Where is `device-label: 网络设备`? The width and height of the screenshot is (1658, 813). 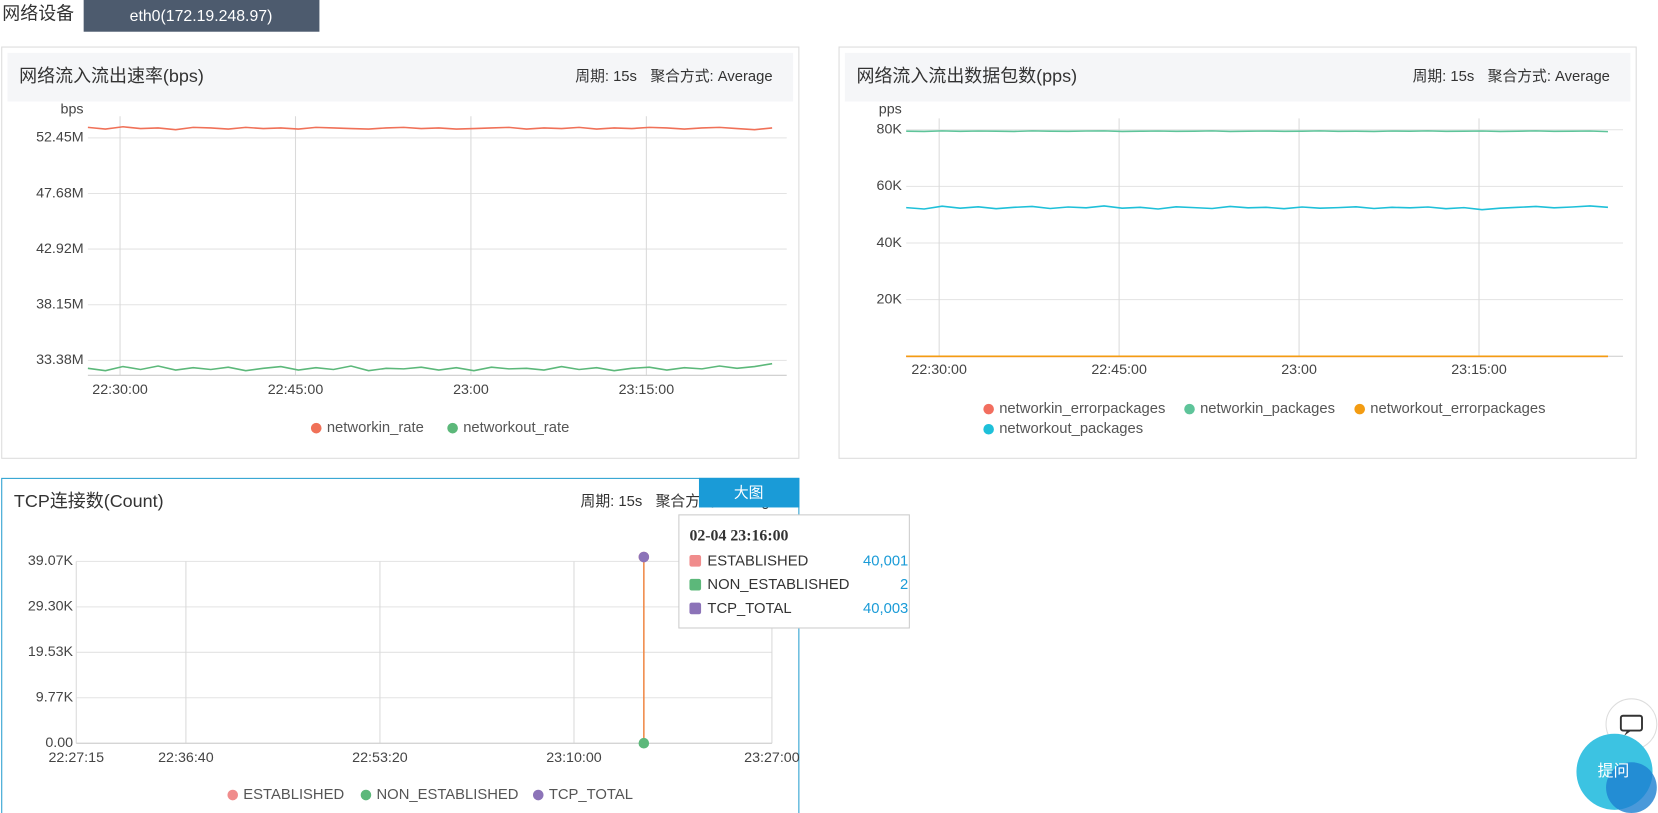 device-label: 网络设备 is located at coordinates (38, 14).